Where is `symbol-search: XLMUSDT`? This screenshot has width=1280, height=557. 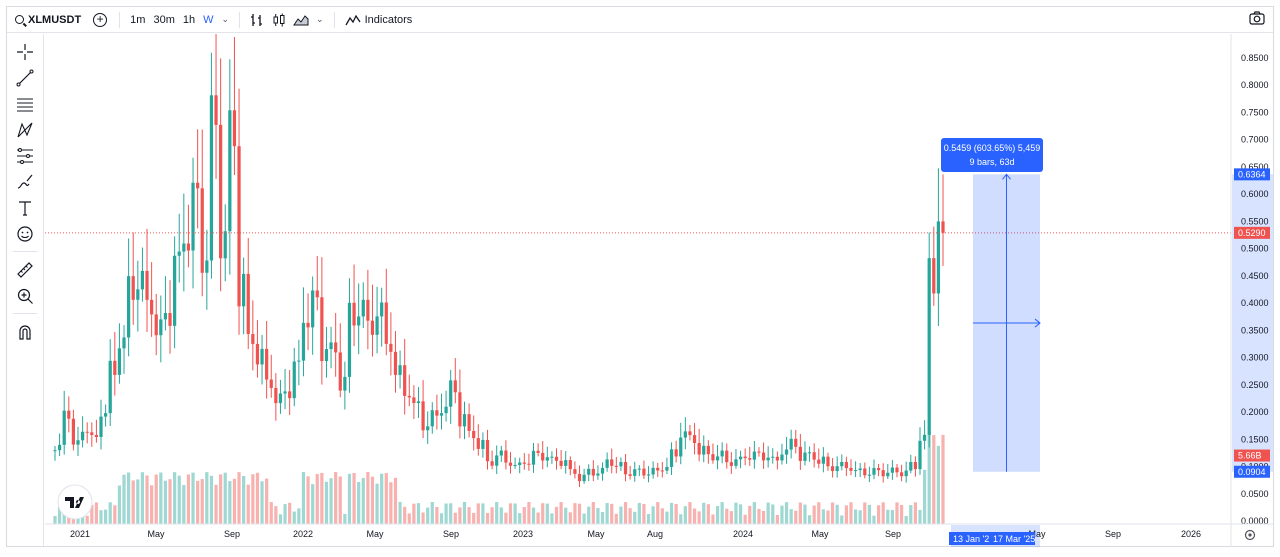
symbol-search: XLMUSDT is located at coordinates (46, 20).